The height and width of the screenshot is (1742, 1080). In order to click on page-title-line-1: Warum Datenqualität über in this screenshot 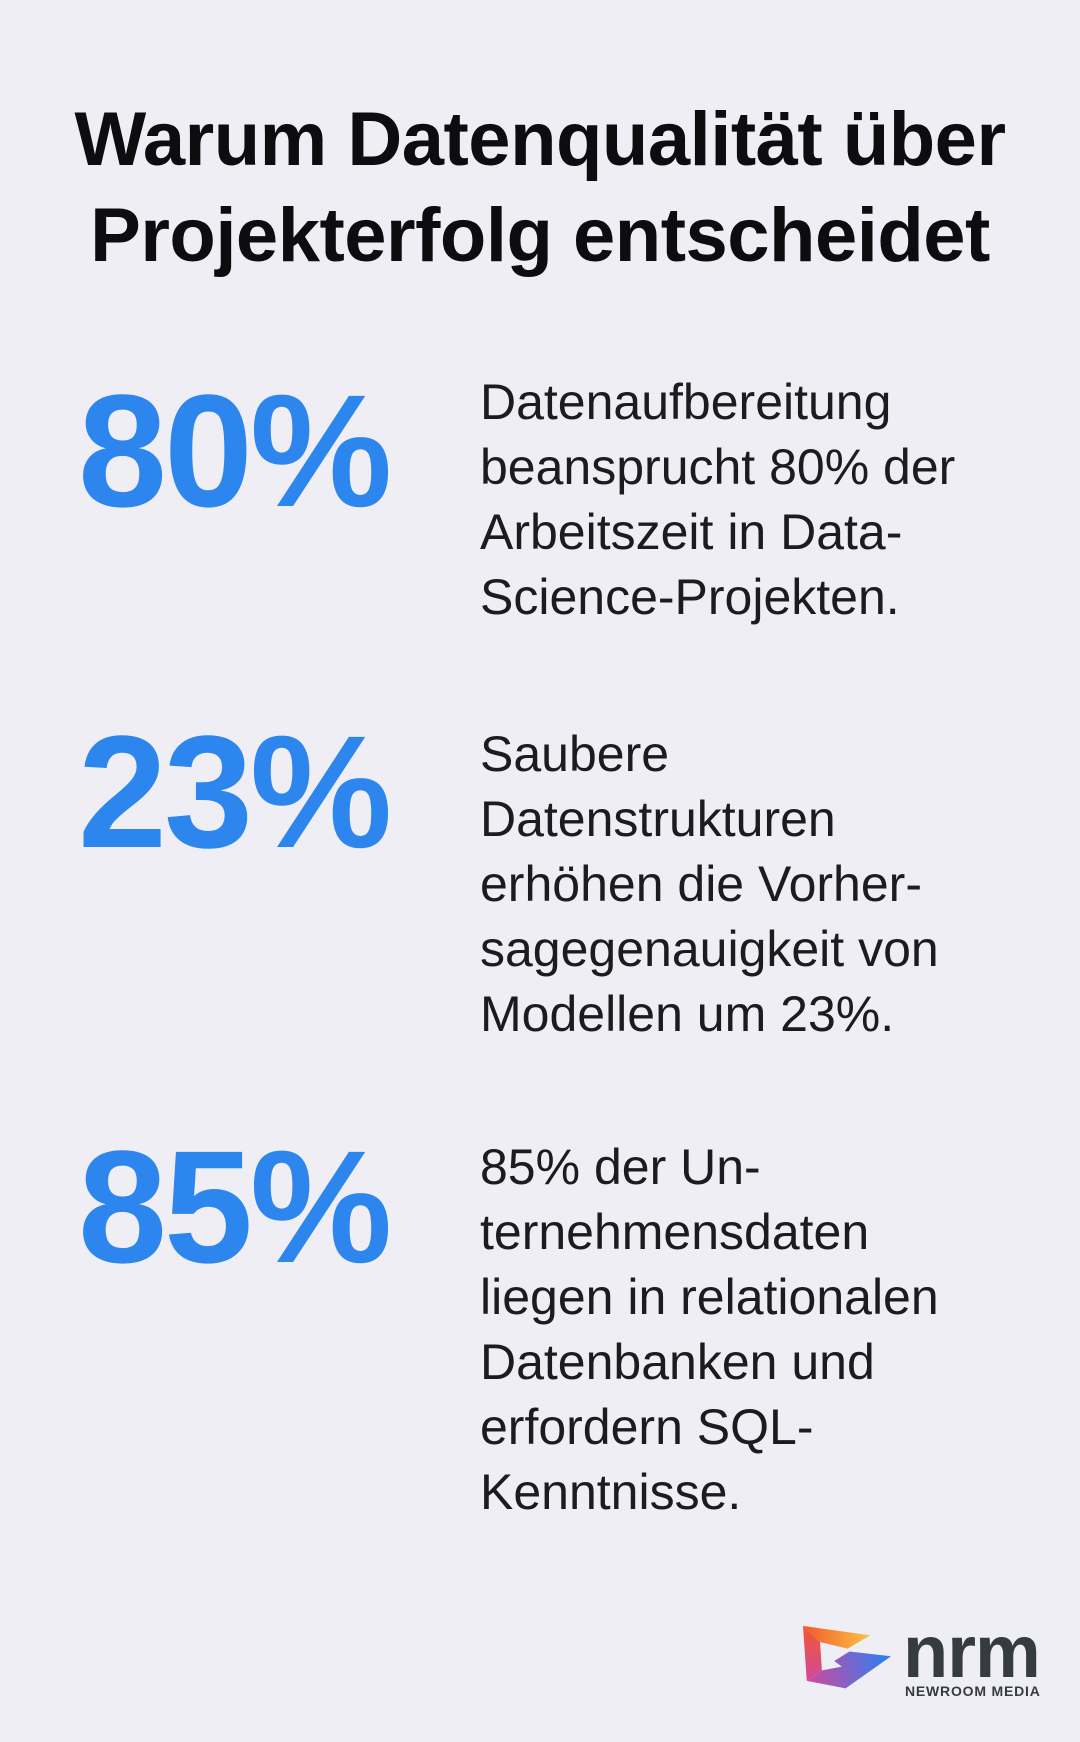, I will do `click(540, 139)`.